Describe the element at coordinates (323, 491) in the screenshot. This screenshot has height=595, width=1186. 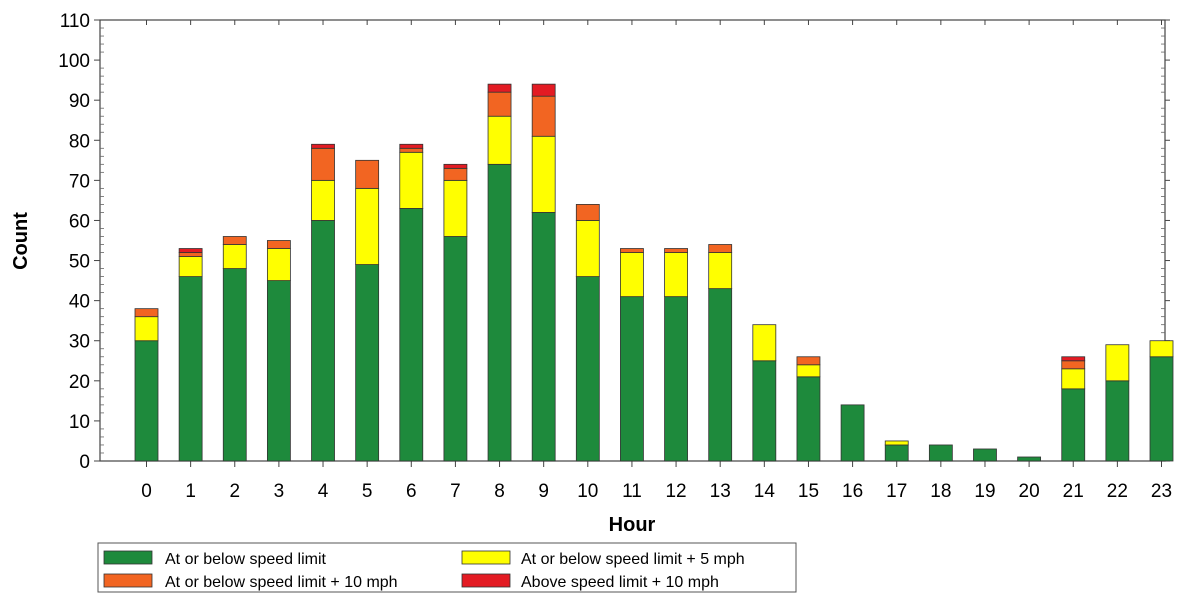
I see `x-tick-label: 4` at that location.